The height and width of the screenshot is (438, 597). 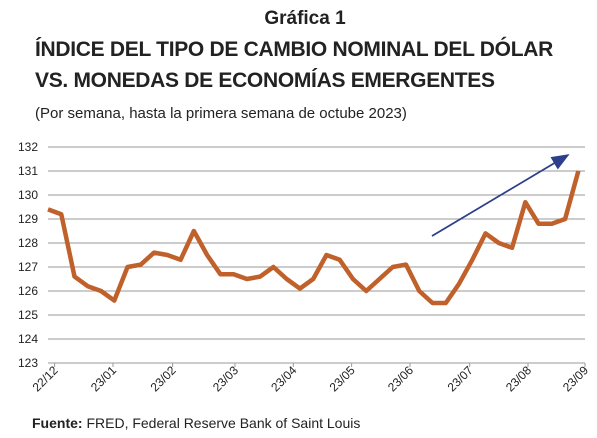 What do you see at coordinates (305, 18) in the screenshot?
I see `chart-title: Gráfica 1` at bounding box center [305, 18].